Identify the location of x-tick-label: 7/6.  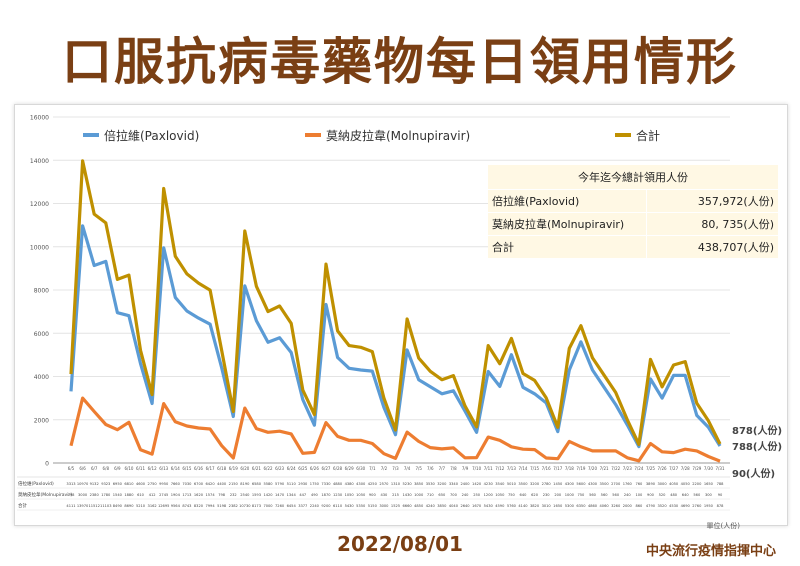
(430, 468).